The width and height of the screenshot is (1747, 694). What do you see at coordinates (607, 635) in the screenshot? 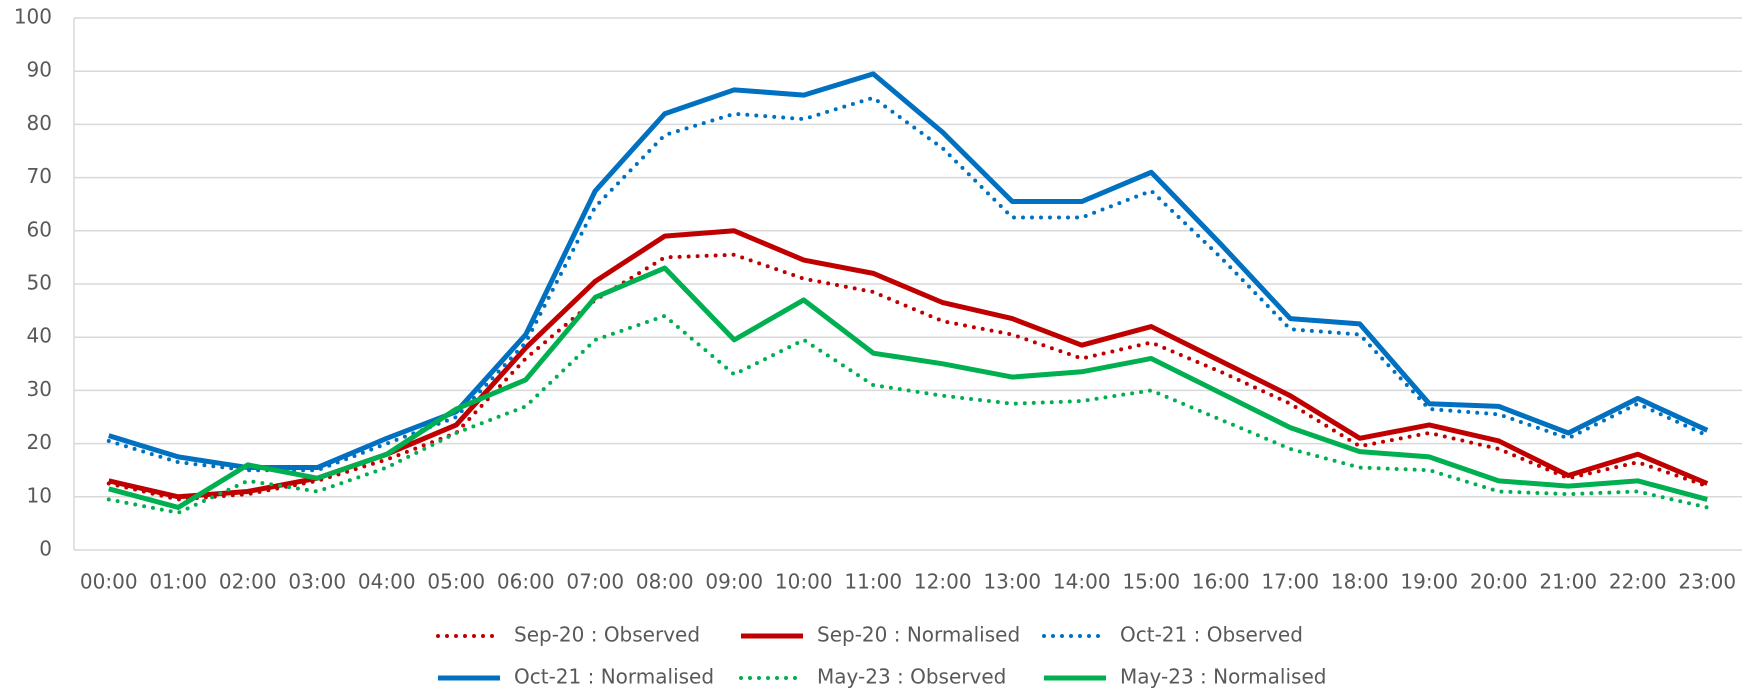
I see `legend-label: Sep-20 : Observed` at bounding box center [607, 635].